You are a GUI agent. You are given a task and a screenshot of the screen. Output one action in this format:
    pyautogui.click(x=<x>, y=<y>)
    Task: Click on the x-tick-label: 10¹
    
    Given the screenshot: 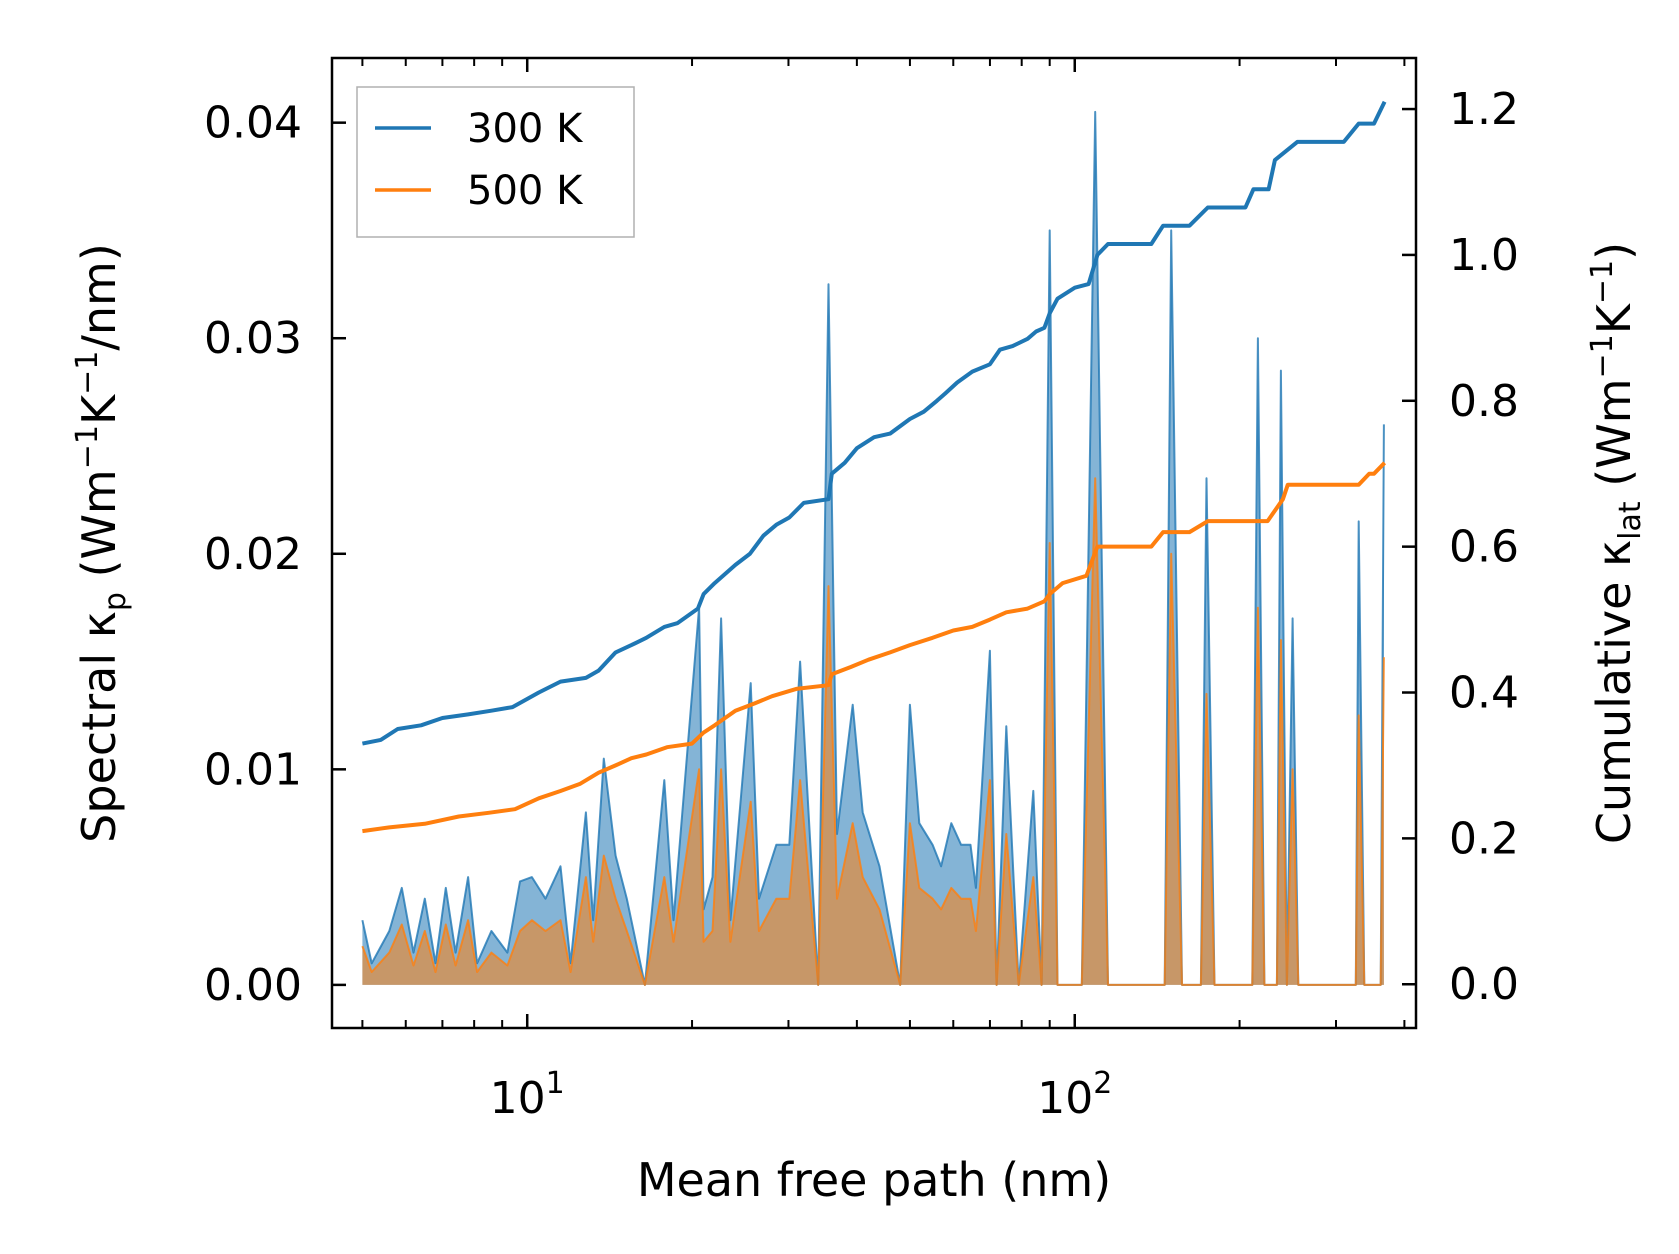 What is the action you would take?
    pyautogui.click(x=527, y=1095)
    